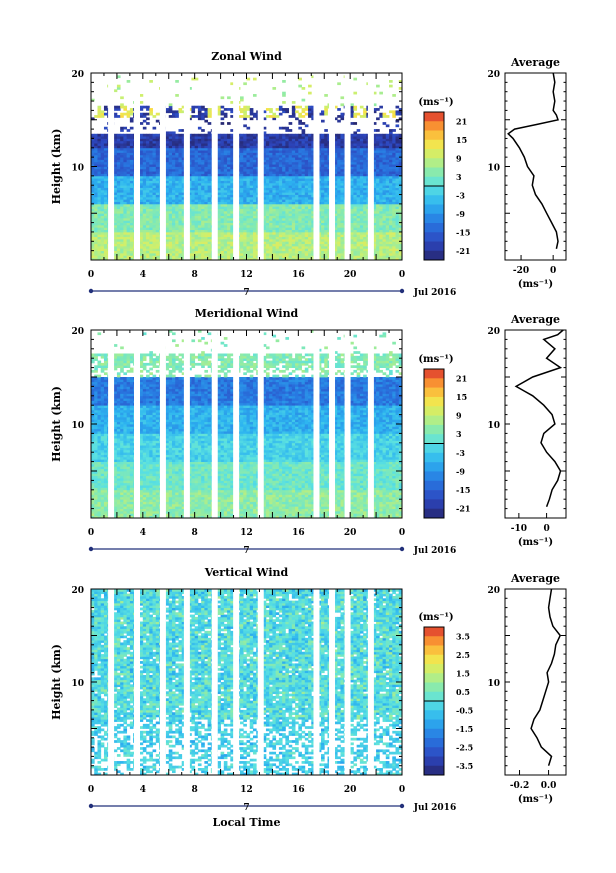 The width and height of the screenshot is (616, 873). What do you see at coordinates (493, 169) in the screenshot?
I see `profile-y-tick-label: 10` at bounding box center [493, 169].